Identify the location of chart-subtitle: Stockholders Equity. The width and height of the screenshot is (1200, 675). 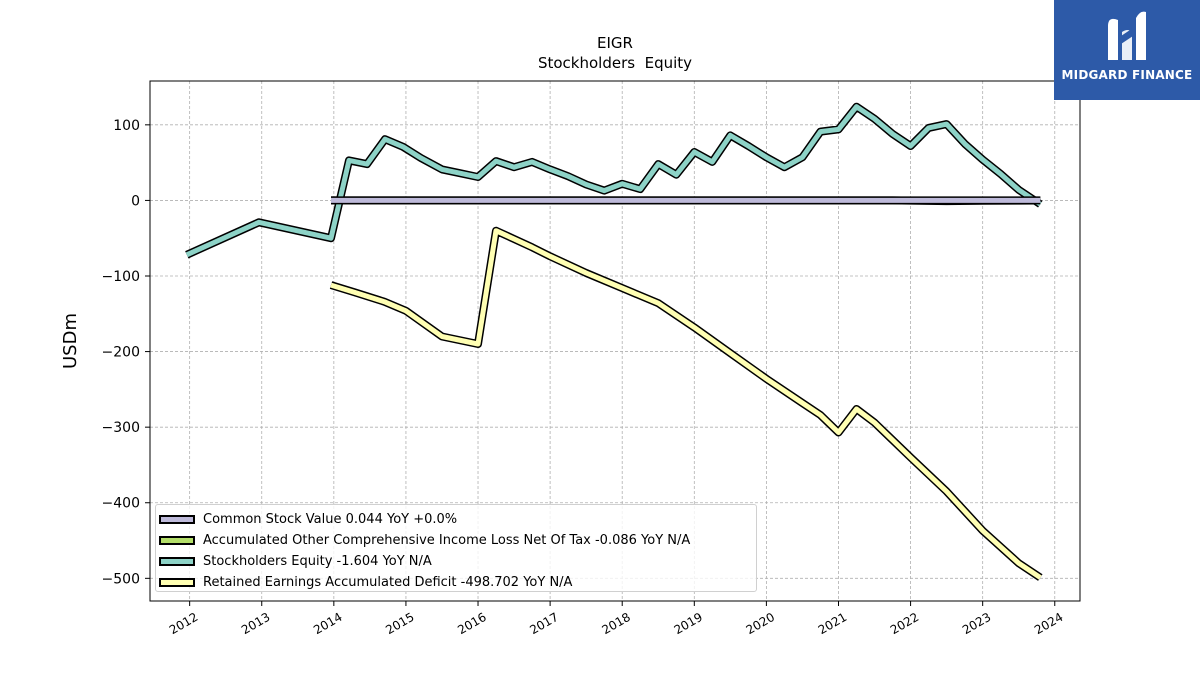
(615, 63).